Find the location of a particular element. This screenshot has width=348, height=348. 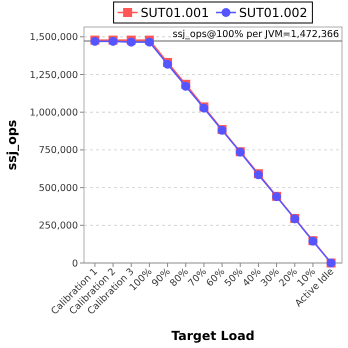

y-tick-label: 1,500,000 is located at coordinates (54, 38).